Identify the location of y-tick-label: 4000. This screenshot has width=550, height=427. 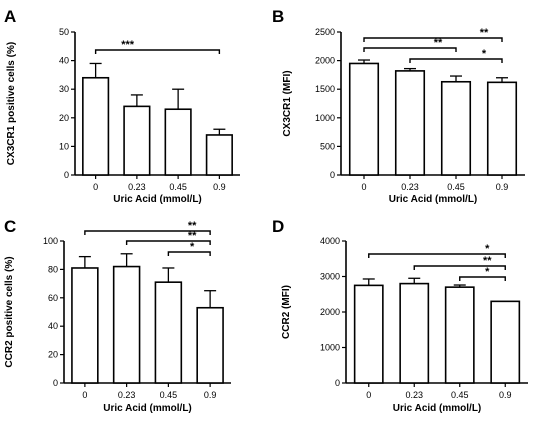
(330, 241).